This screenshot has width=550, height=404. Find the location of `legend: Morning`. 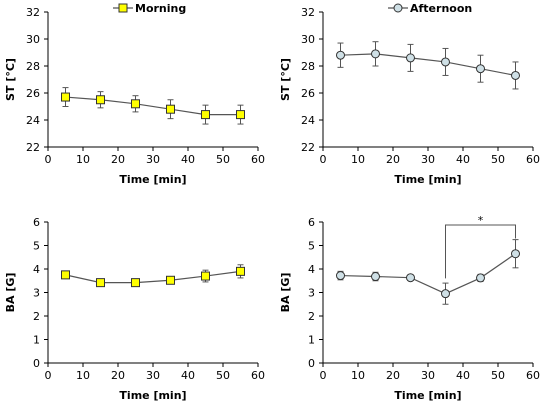

legend: Morning is located at coordinates (149, 8).